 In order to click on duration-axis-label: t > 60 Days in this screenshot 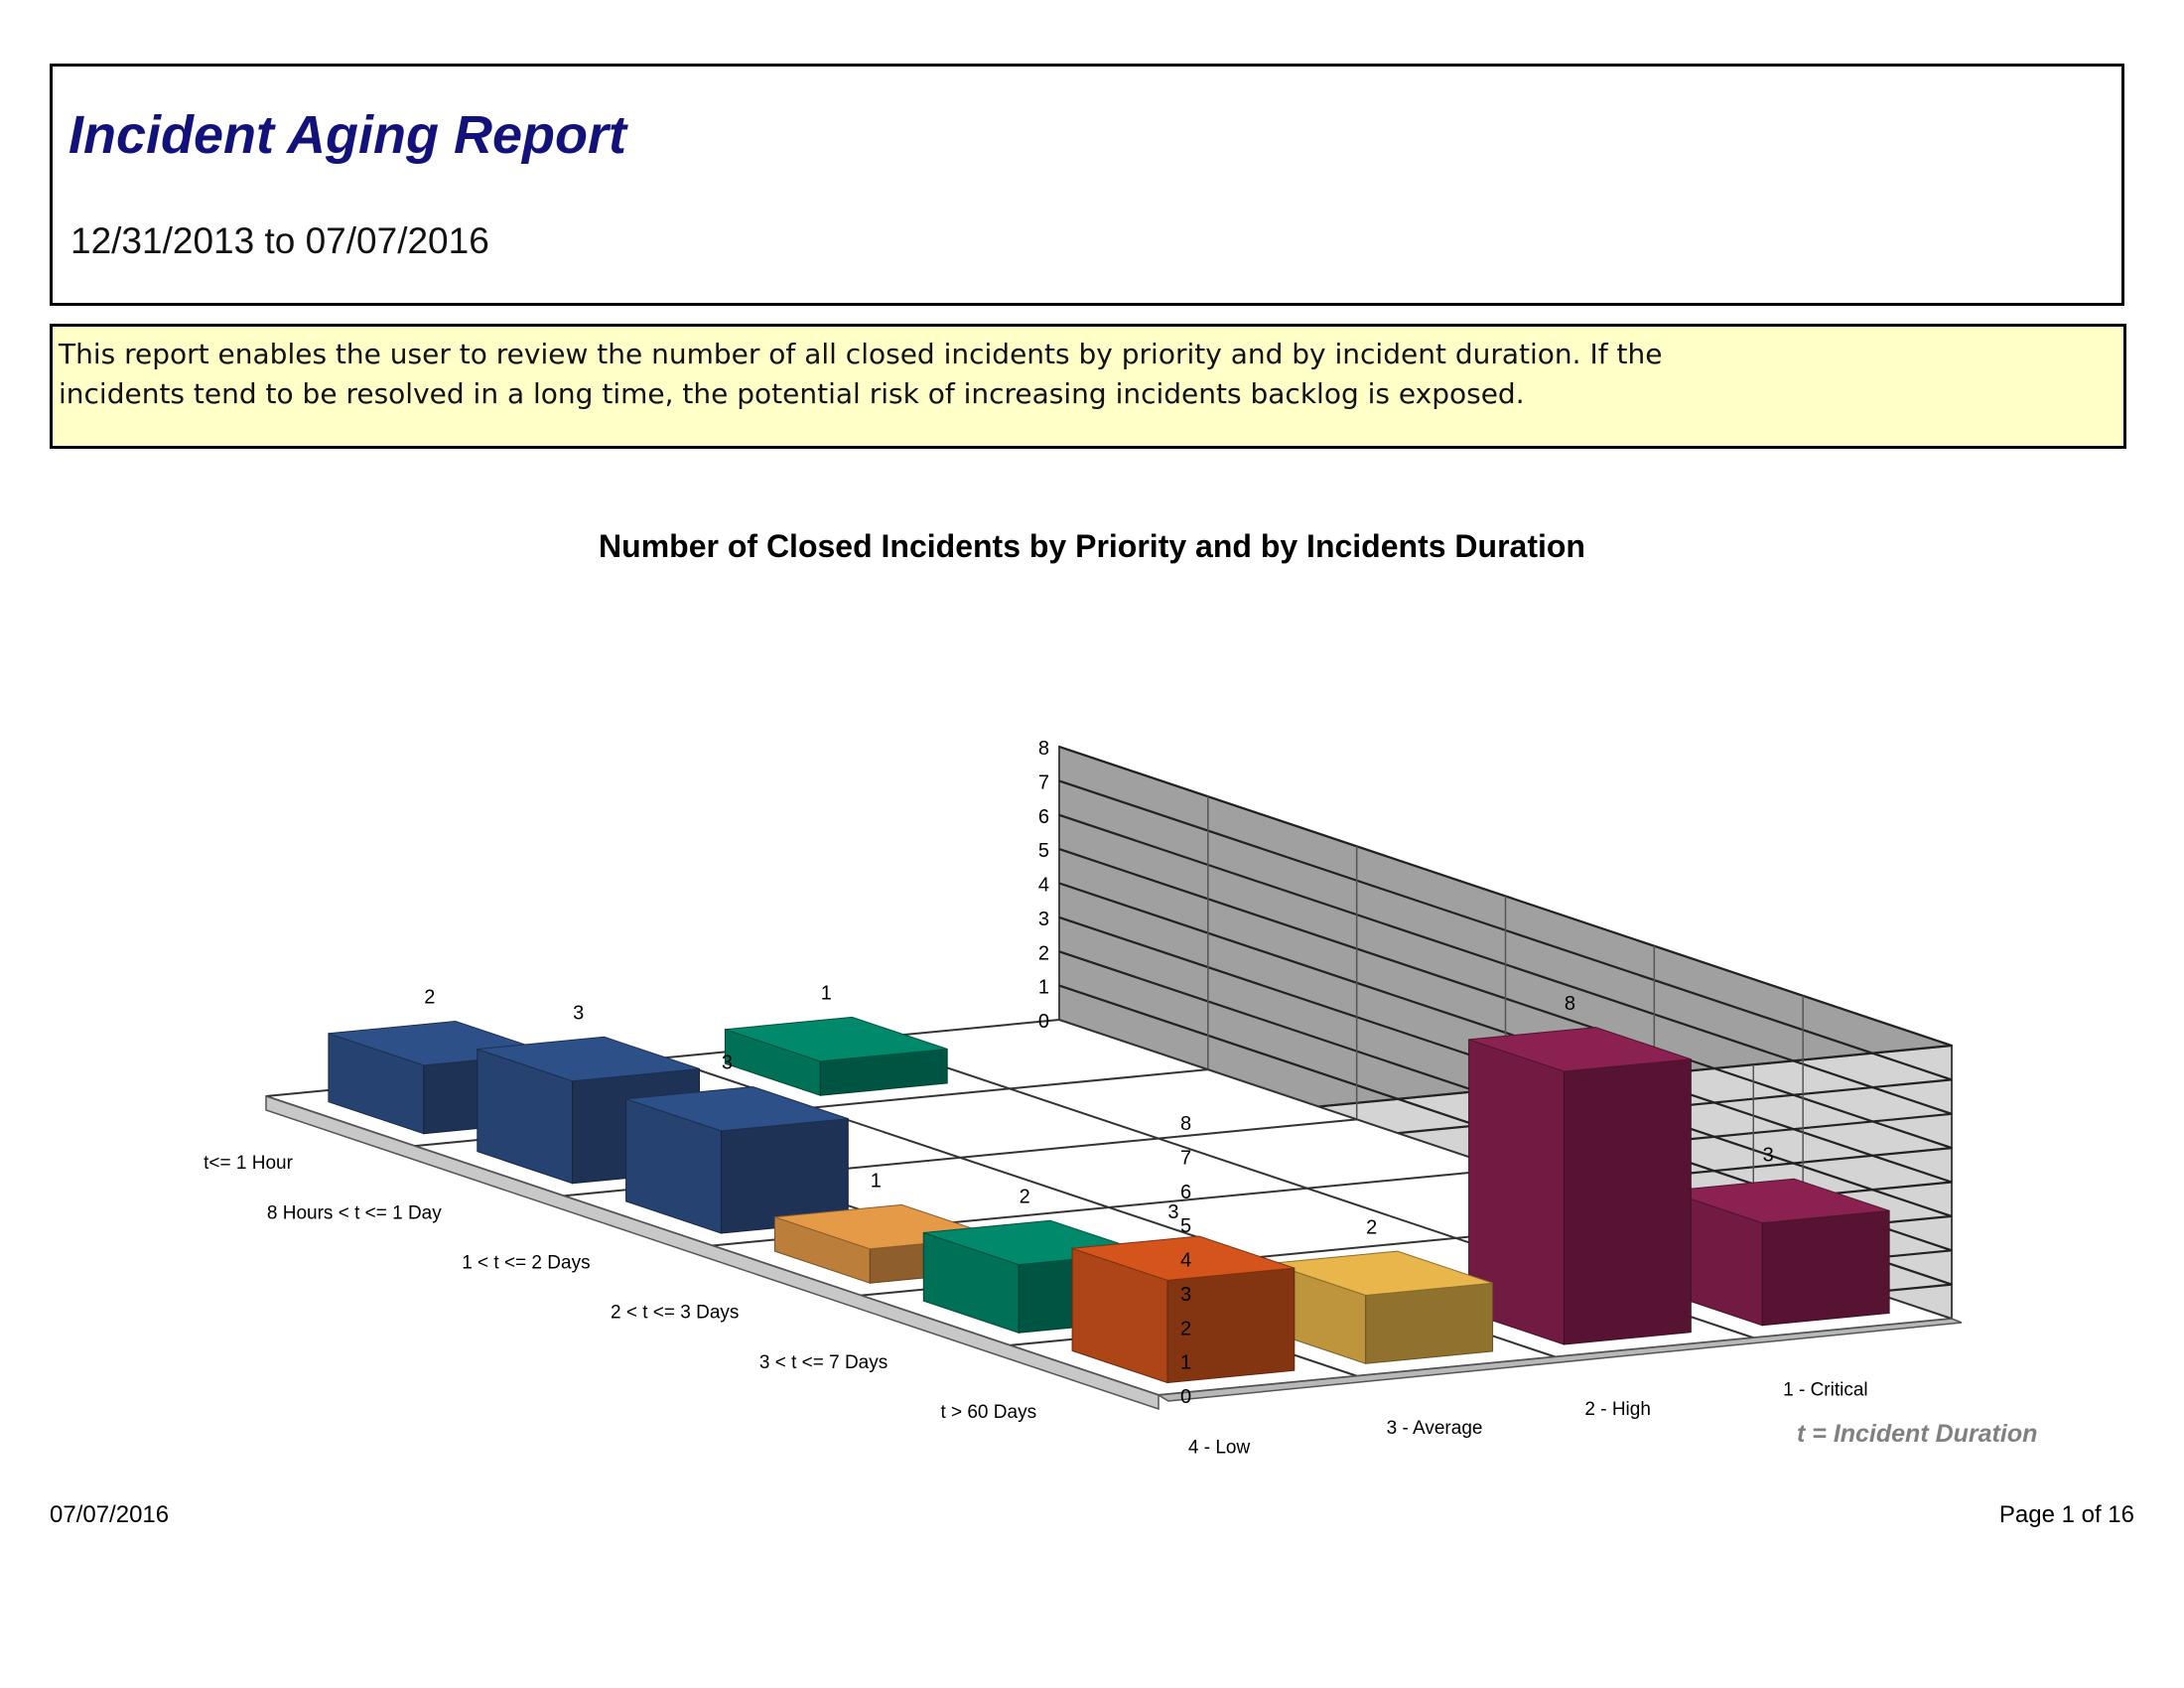, I will do `click(988, 1412)`.